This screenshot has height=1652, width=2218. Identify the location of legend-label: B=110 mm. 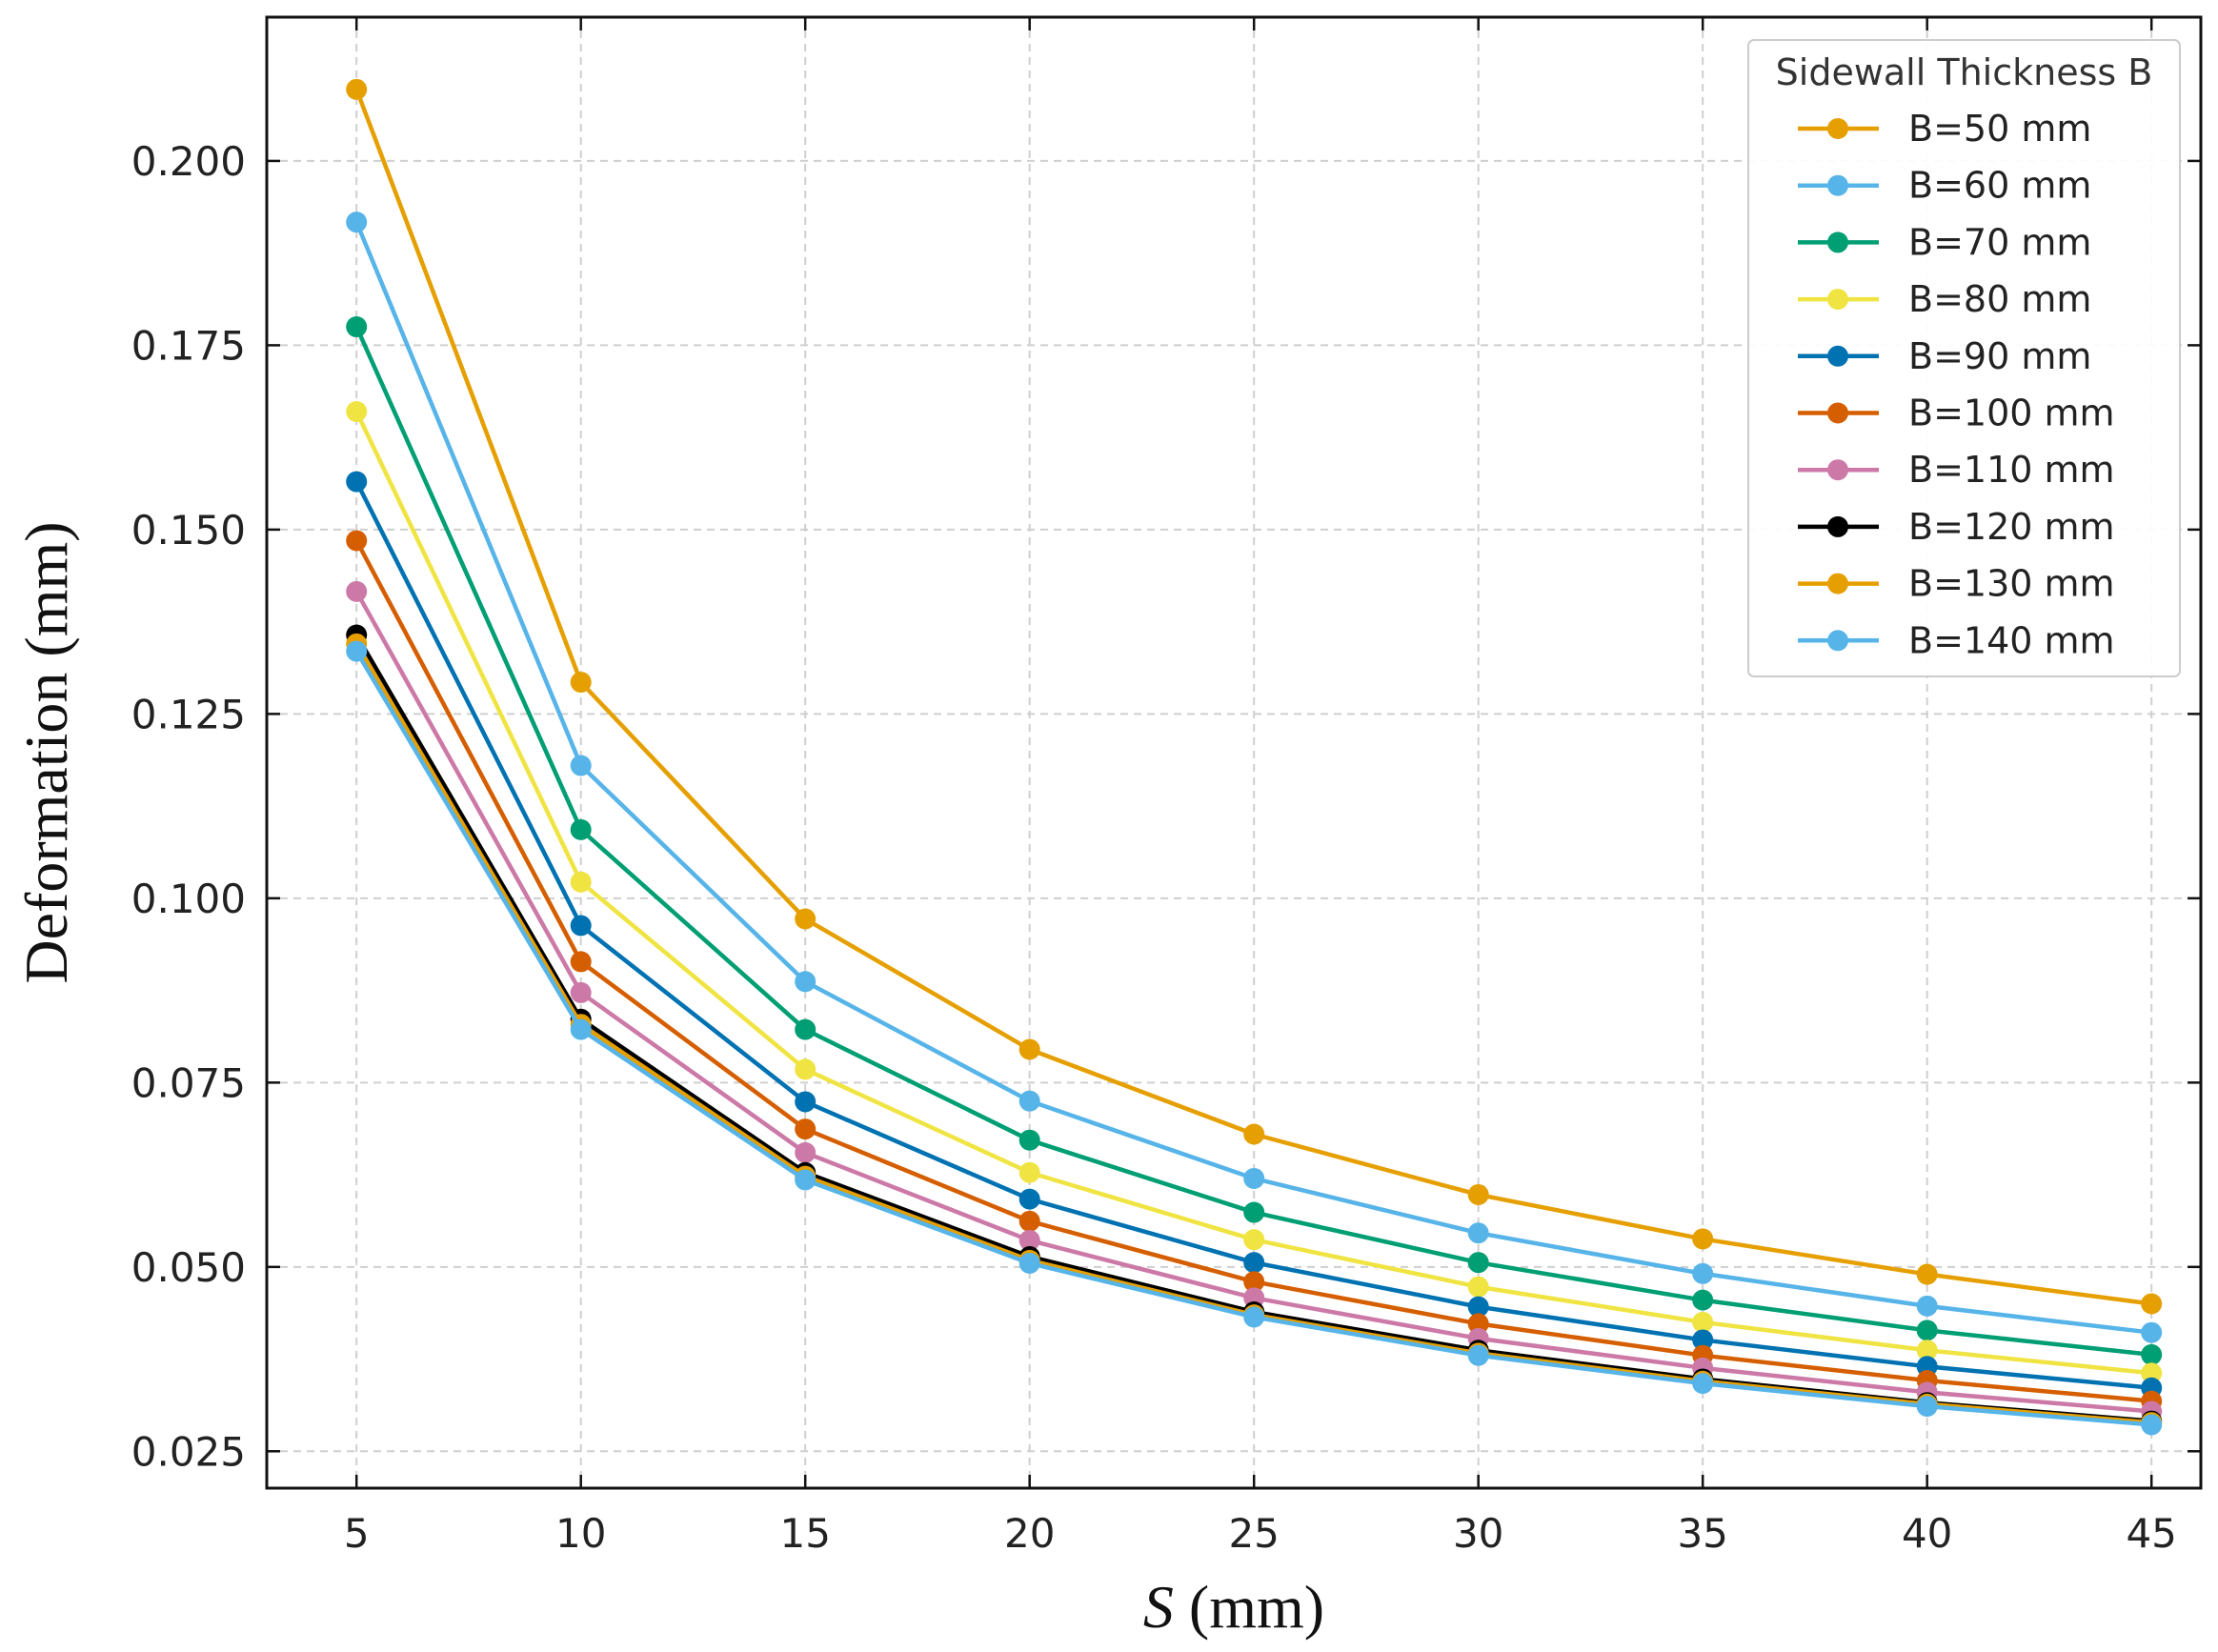
(2011, 470).